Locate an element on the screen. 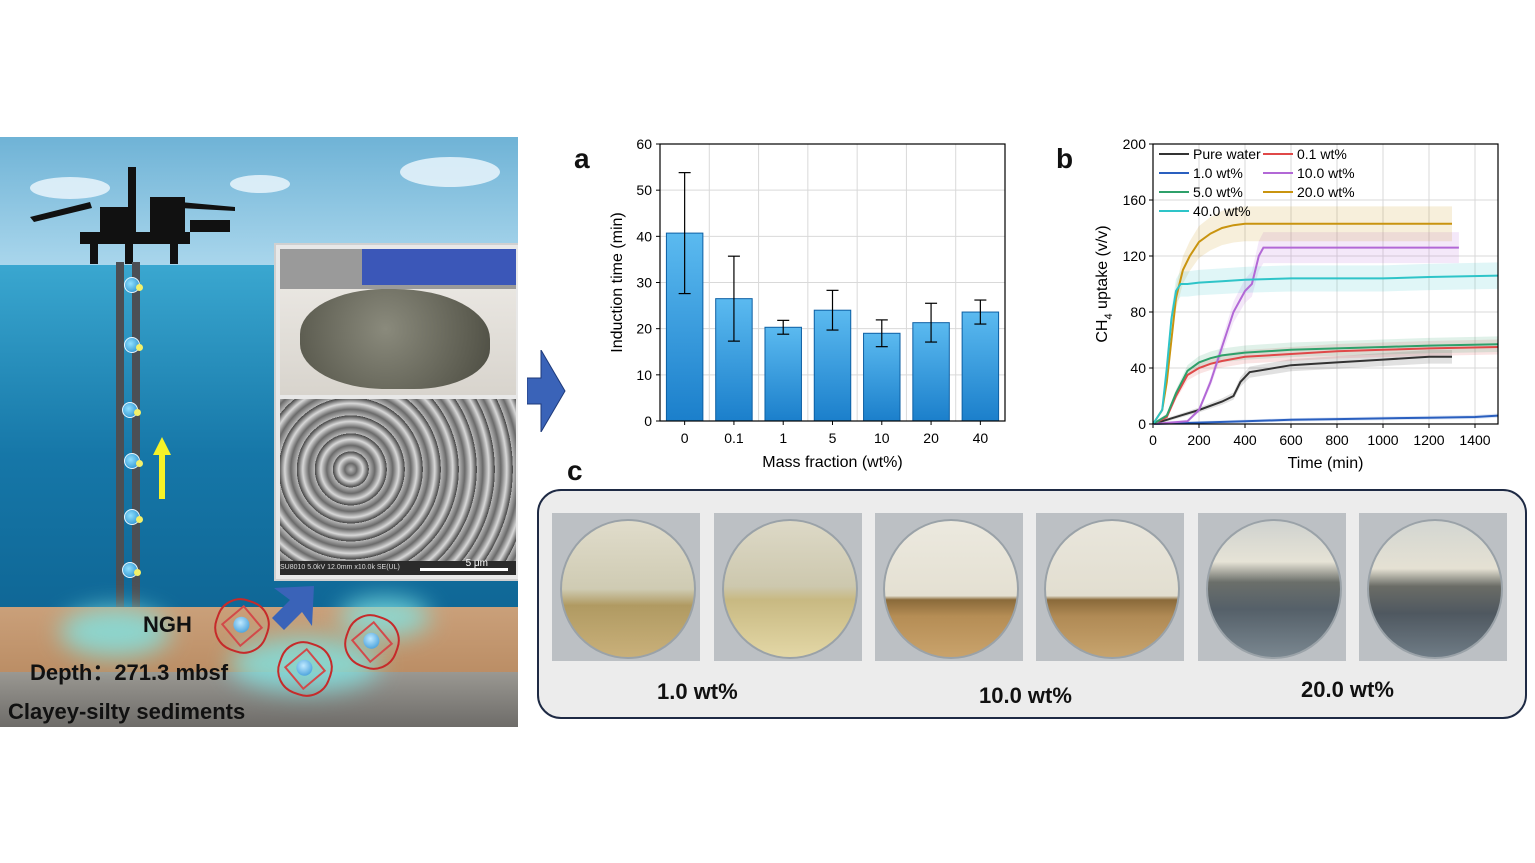 This screenshot has width=1535, height=863. core-sample-photo is located at coordinates (398, 322).